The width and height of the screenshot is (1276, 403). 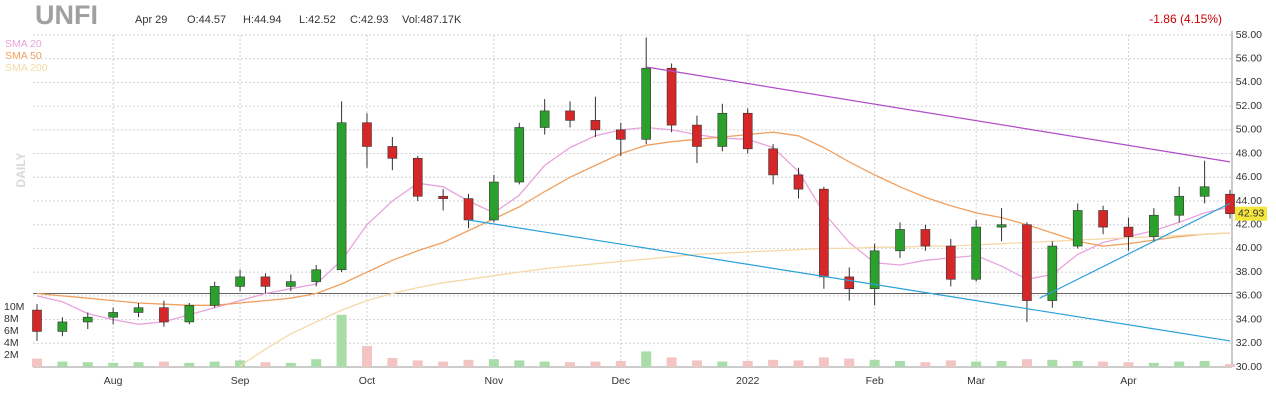 What do you see at coordinates (1249, 248) in the screenshot?
I see `y-tick-label: 40.00` at bounding box center [1249, 248].